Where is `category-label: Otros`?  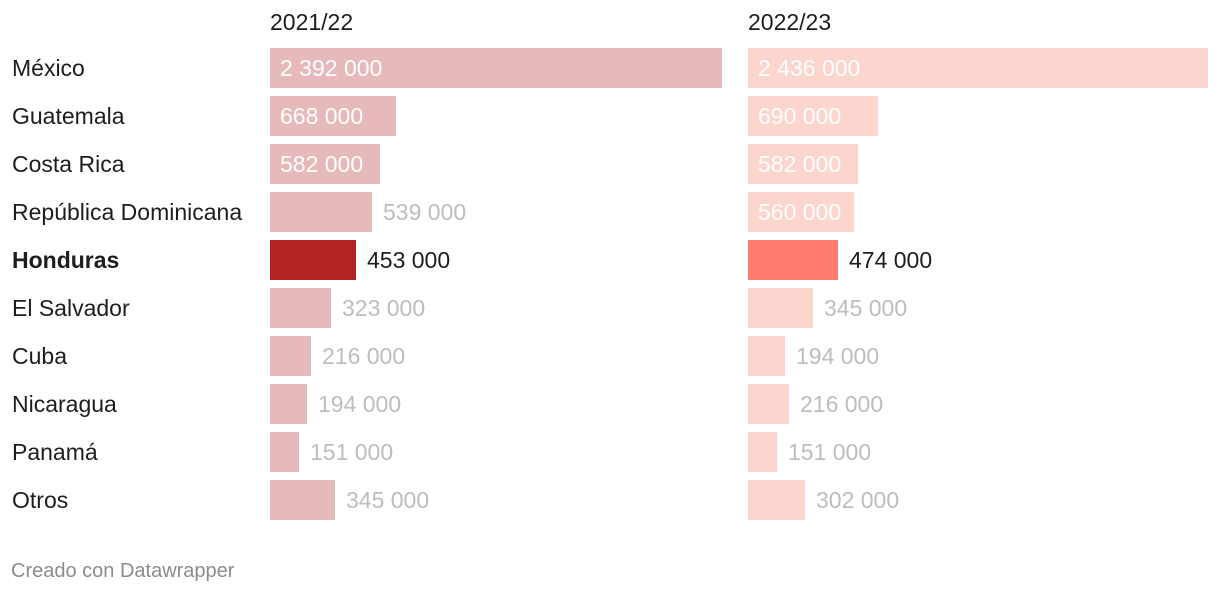
category-label: Otros is located at coordinates (40, 500).